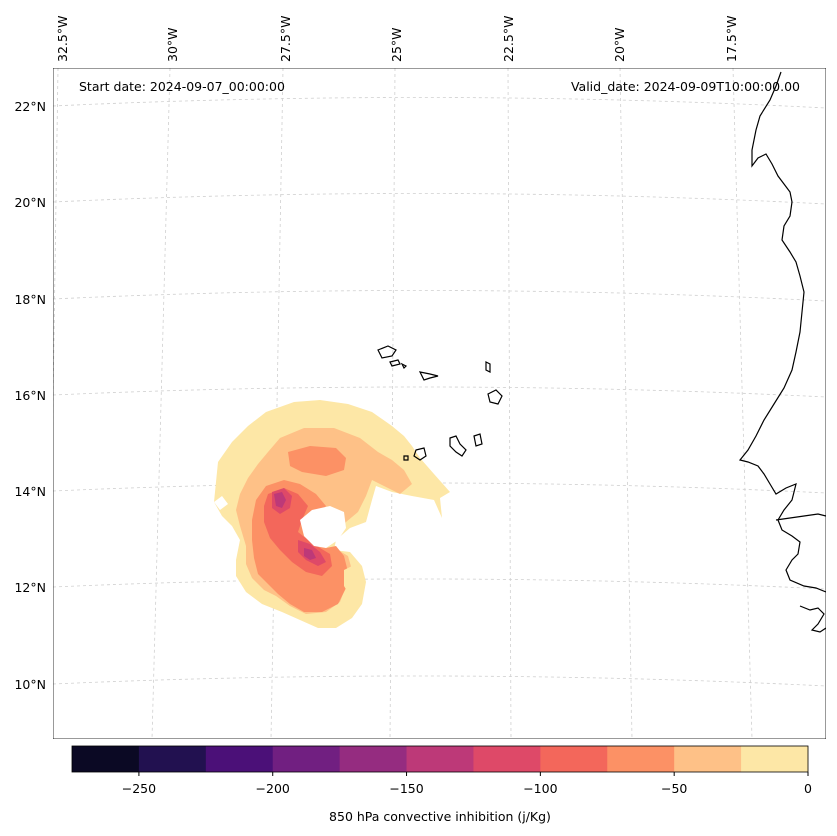 The image size is (837, 836). I want to click on lon-line-22-5w, so click(509, 403).